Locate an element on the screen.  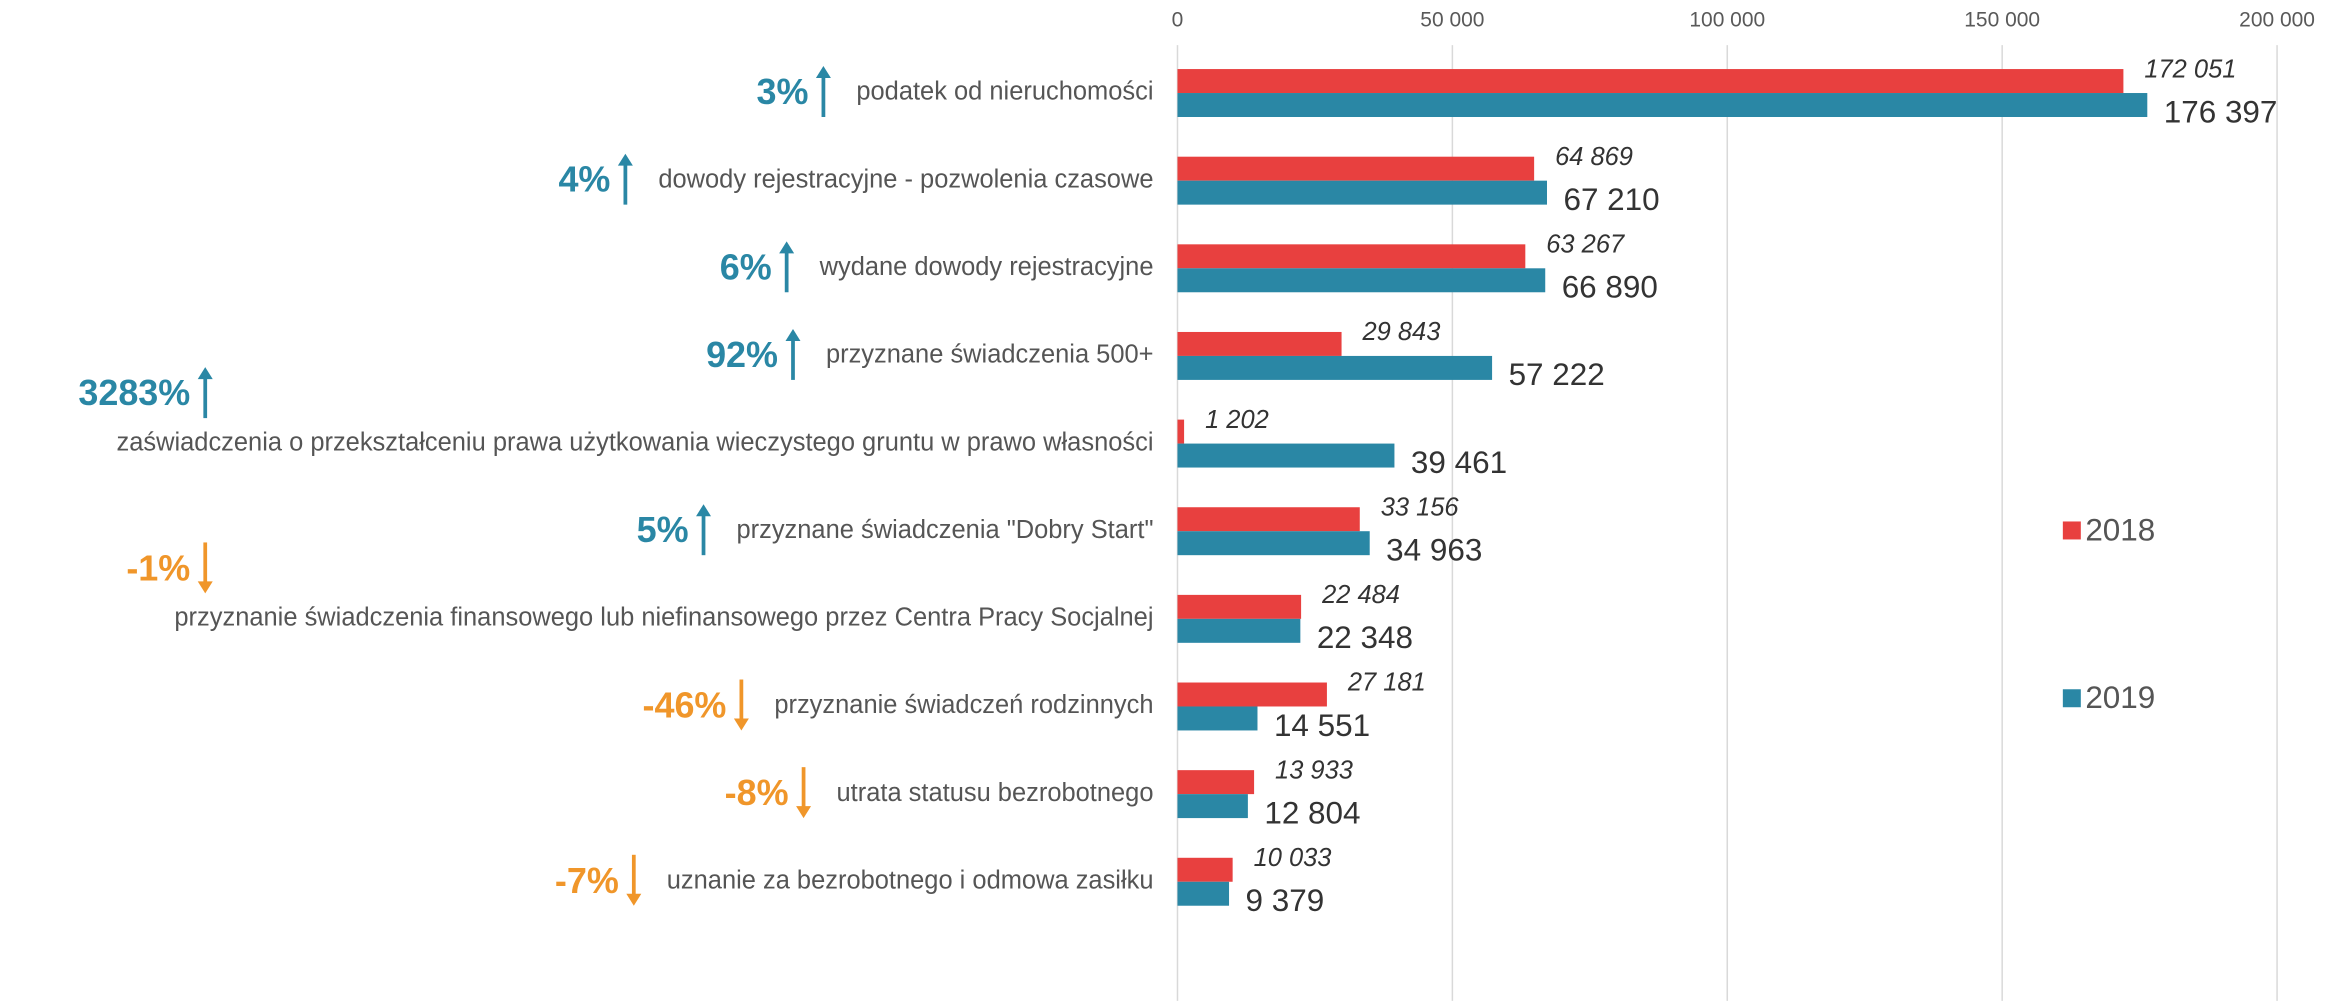
value-label: 22 484 is located at coordinates (1360, 595).